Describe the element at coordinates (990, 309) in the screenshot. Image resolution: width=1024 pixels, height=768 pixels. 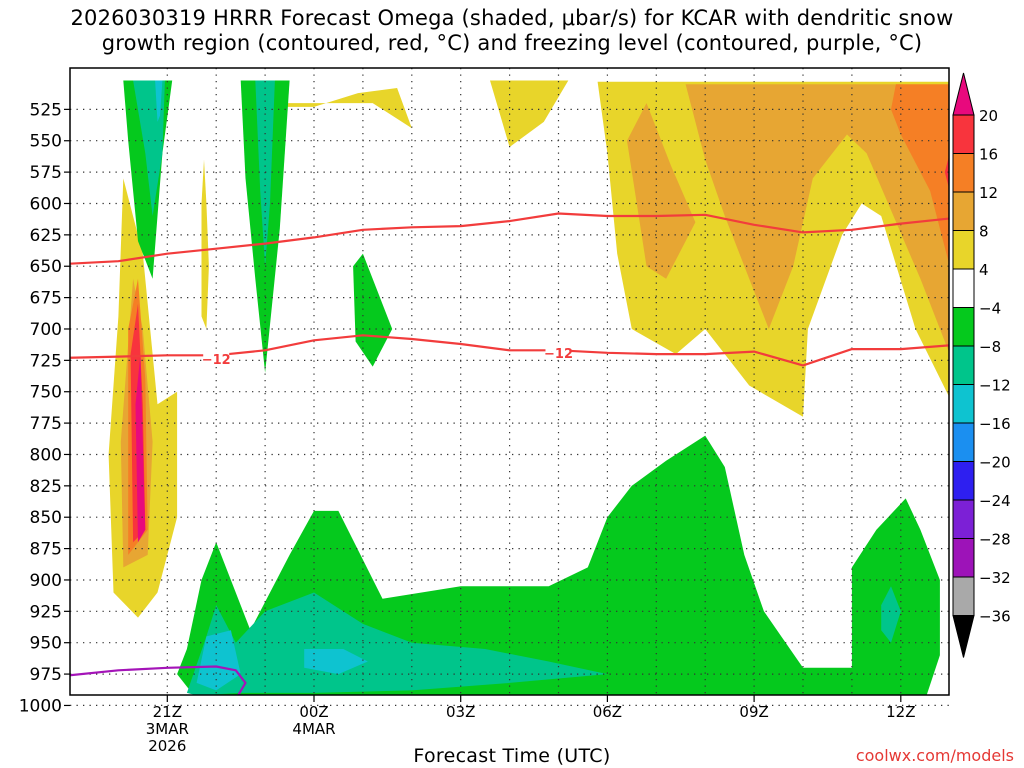
I see `colorbar-label-5: −4` at that location.